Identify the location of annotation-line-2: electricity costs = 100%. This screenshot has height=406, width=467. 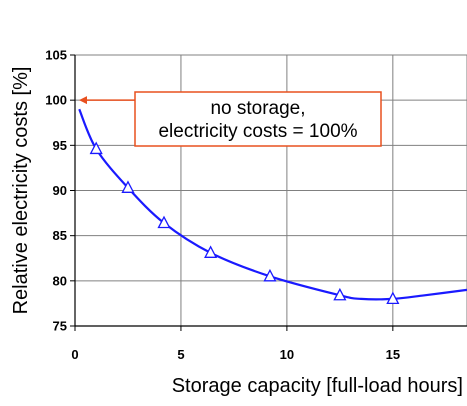
(257, 131).